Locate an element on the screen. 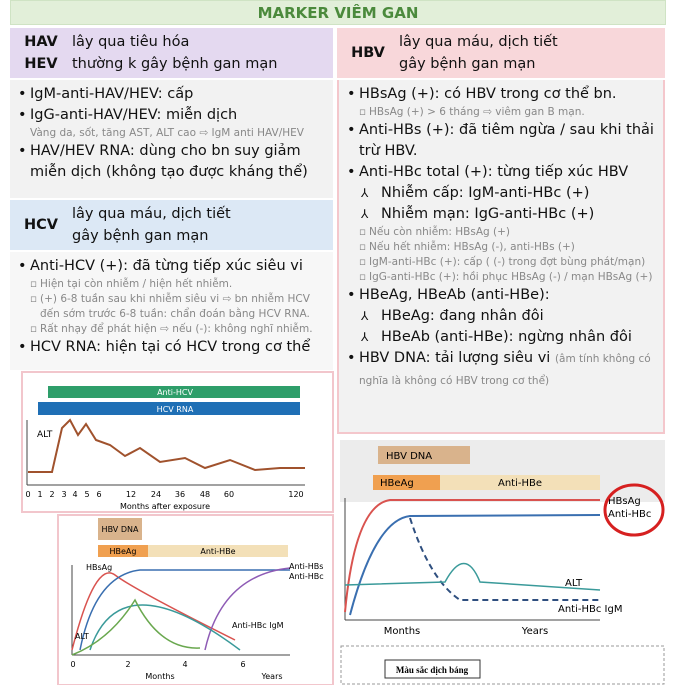 The width and height of the screenshot is (676, 685). sub-item: Nhiễm cấp: IgM-anti-HBc (+) is located at coordinates (501, 193).